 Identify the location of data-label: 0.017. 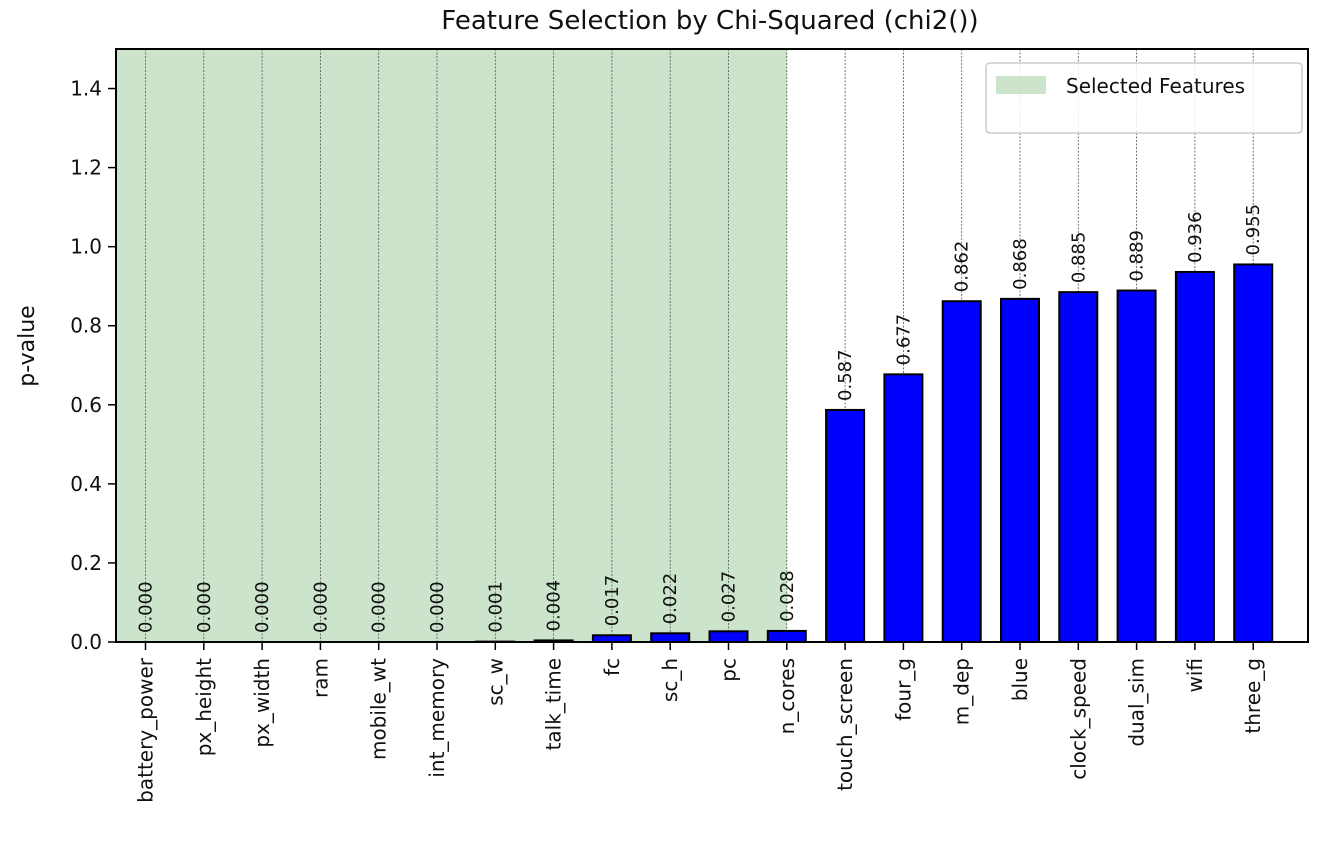
(612, 601).